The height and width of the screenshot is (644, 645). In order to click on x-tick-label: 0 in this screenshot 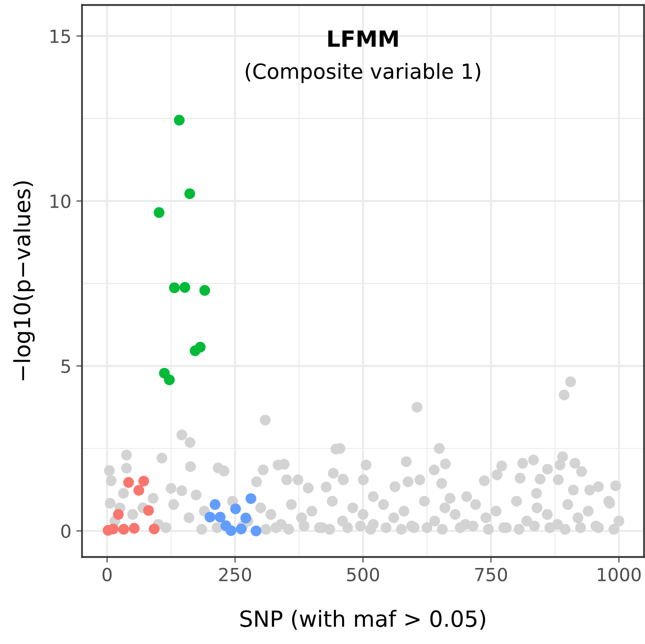, I will do `click(107, 575)`.